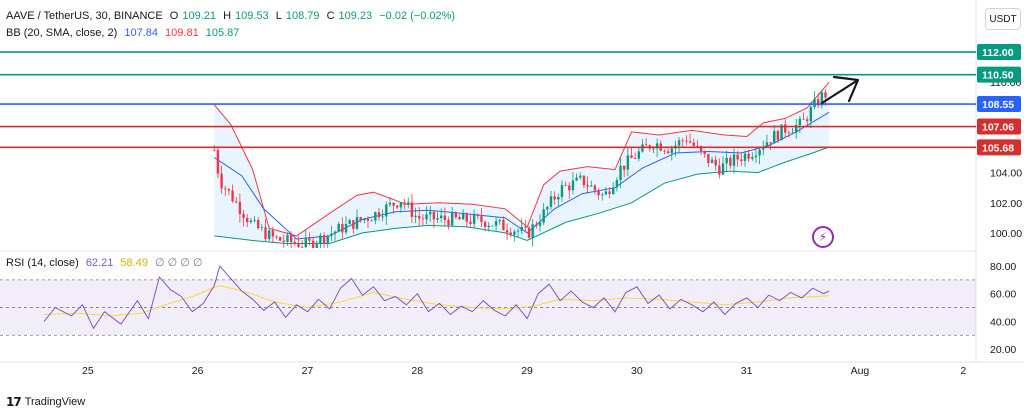  Describe the element at coordinates (417, 371) in the screenshot. I see `time-tick-label: 28` at that location.